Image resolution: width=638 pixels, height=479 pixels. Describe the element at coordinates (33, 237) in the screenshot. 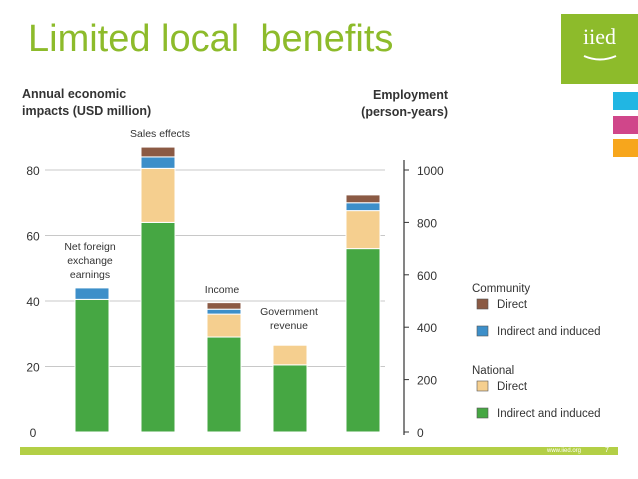

I see `left-tick-label: 60` at that location.